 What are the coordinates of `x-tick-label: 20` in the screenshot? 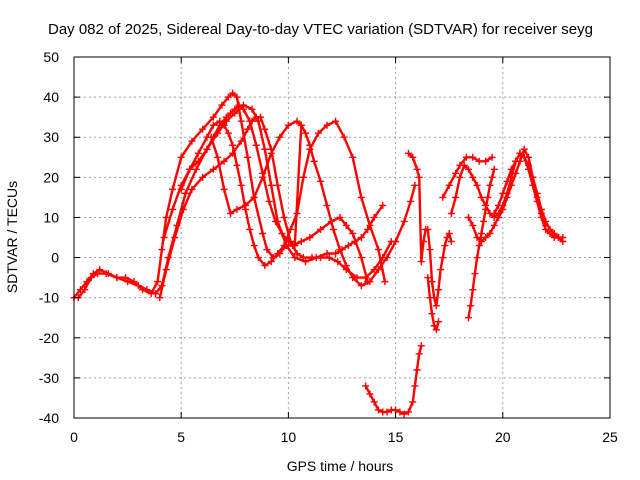 It's located at (503, 437).